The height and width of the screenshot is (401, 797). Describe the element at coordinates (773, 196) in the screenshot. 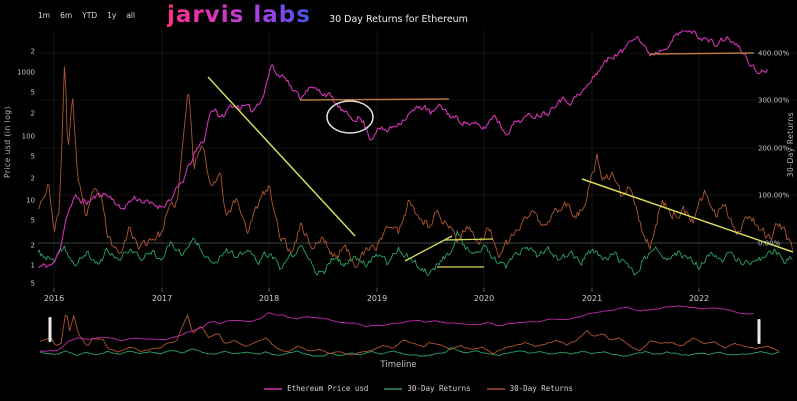

I see `right-axis-tick-label: 100.00%` at that location.